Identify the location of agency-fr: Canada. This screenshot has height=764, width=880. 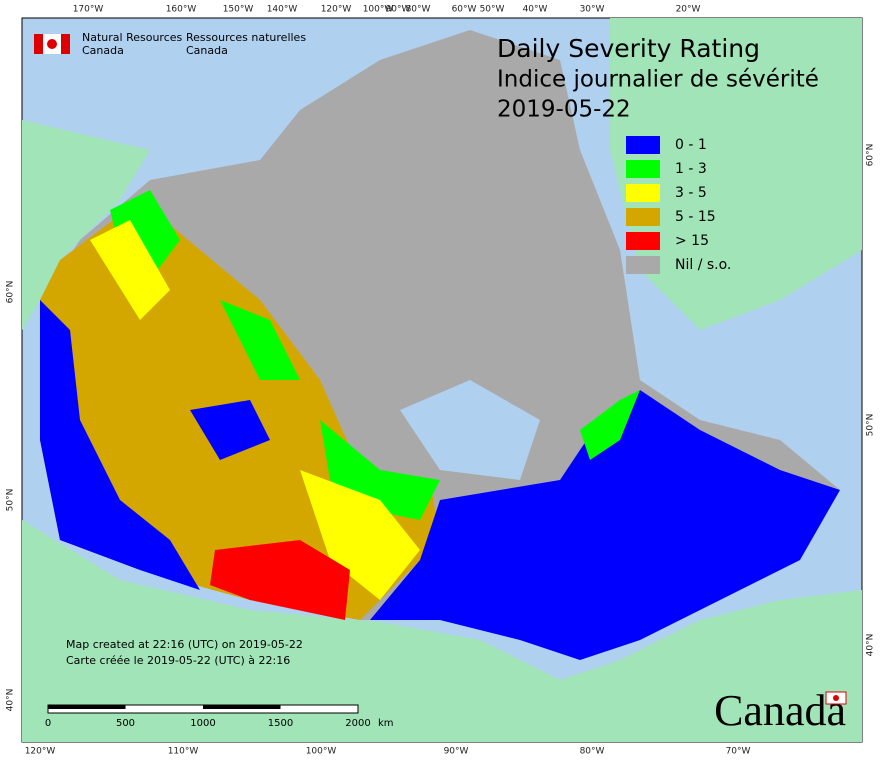
(207, 50).